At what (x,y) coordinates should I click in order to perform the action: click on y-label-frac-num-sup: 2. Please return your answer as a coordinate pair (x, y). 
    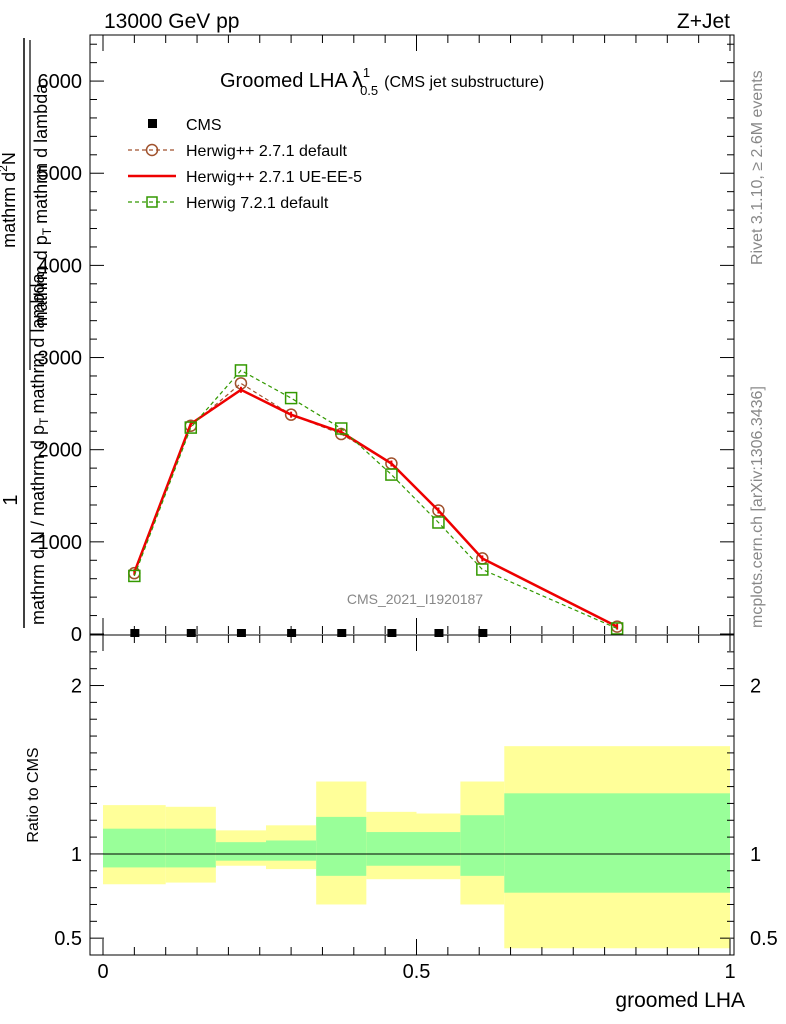
    Looking at the image, I should click on (5, 168).